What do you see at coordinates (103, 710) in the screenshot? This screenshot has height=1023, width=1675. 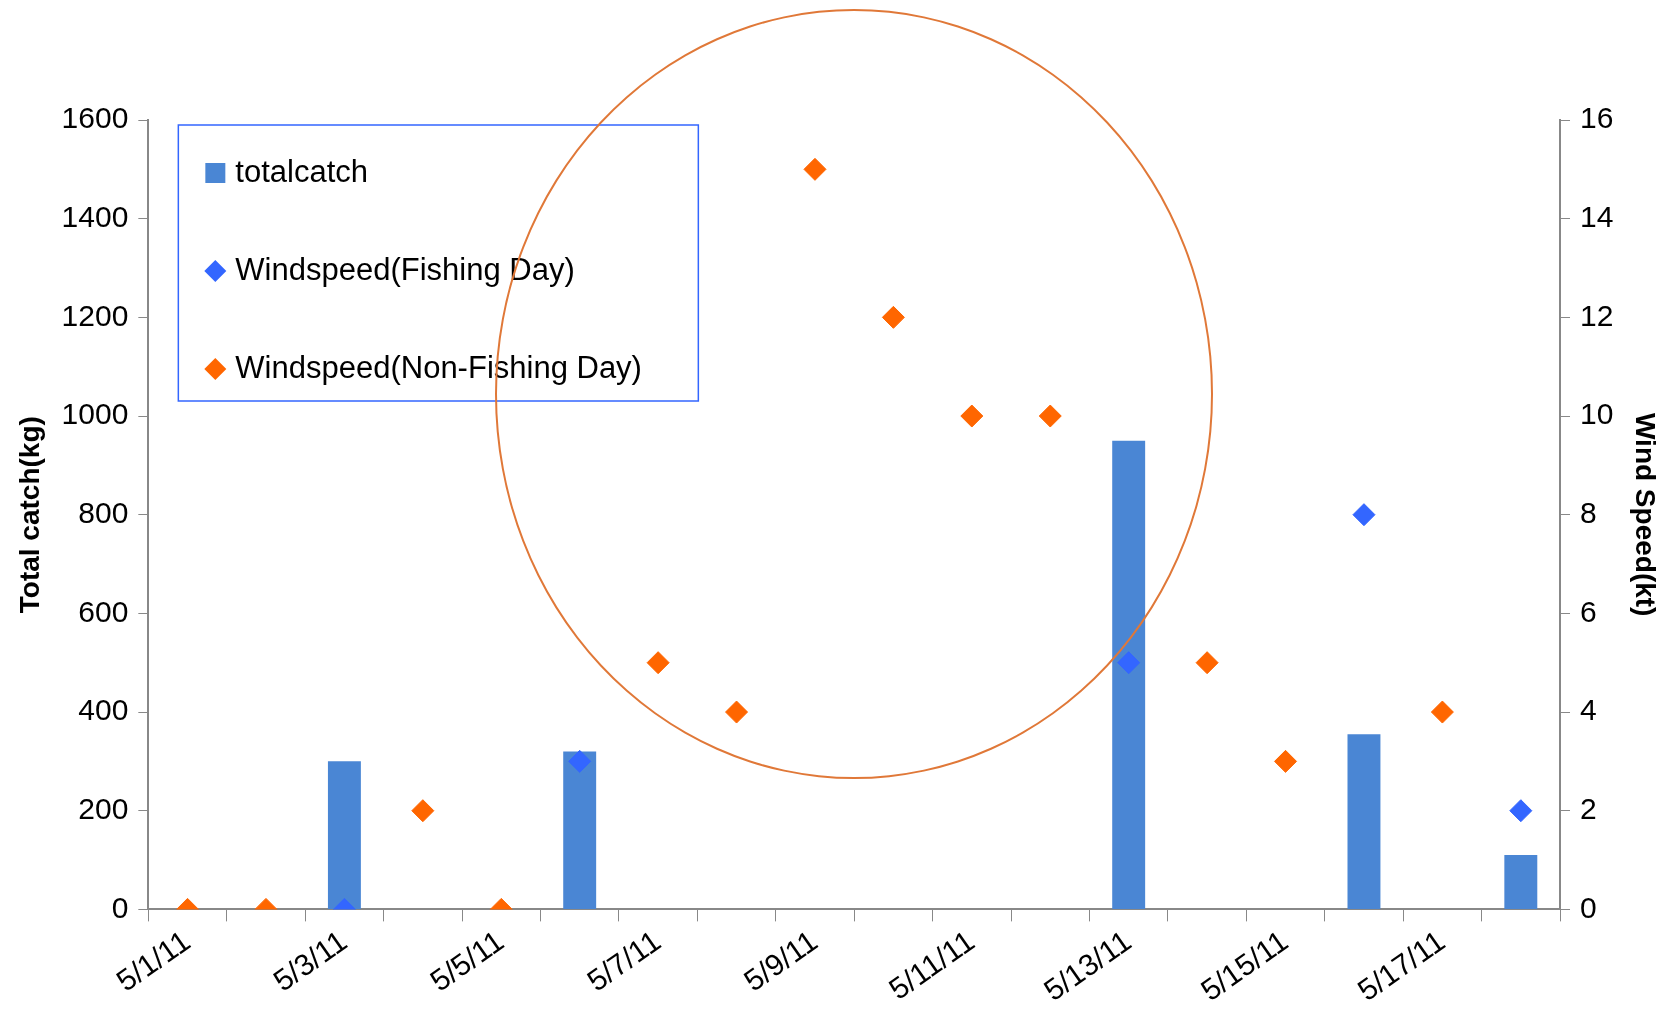 I see `y-tick-label: 400` at bounding box center [103, 710].